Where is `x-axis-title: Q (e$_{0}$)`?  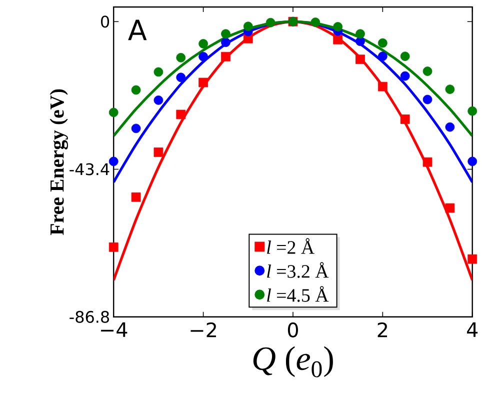 x-axis-title: Q (e$_{0}$) is located at coordinates (293, 362).